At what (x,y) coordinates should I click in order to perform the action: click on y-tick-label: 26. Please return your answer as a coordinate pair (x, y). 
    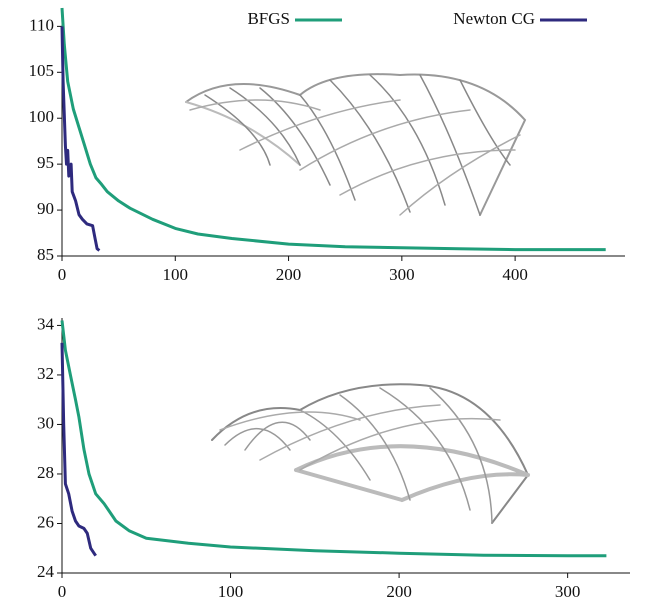
    Looking at the image, I should click on (45, 521).